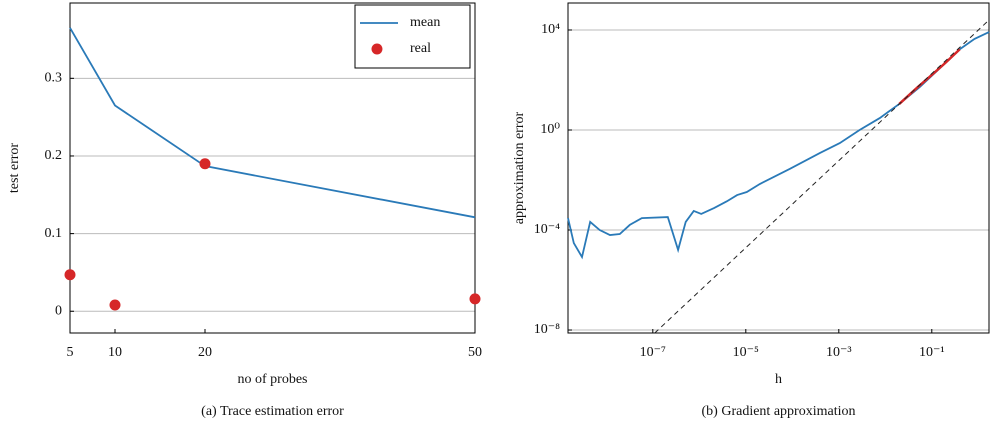 The width and height of the screenshot is (991, 430). I want to click on y-tick-label: 0.1, so click(54, 233).